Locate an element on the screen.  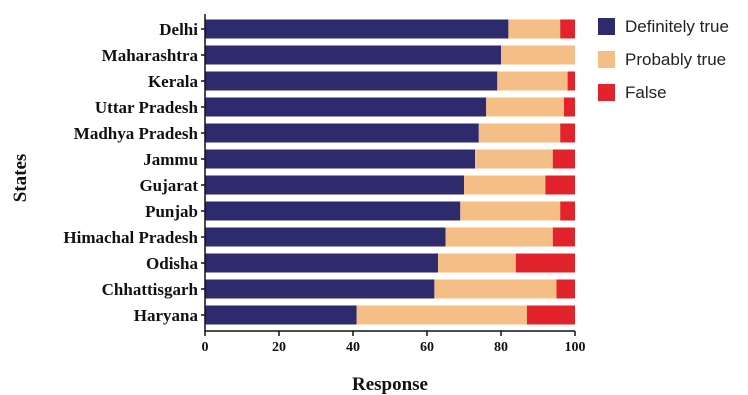
category-label: Jammu is located at coordinates (170, 159).